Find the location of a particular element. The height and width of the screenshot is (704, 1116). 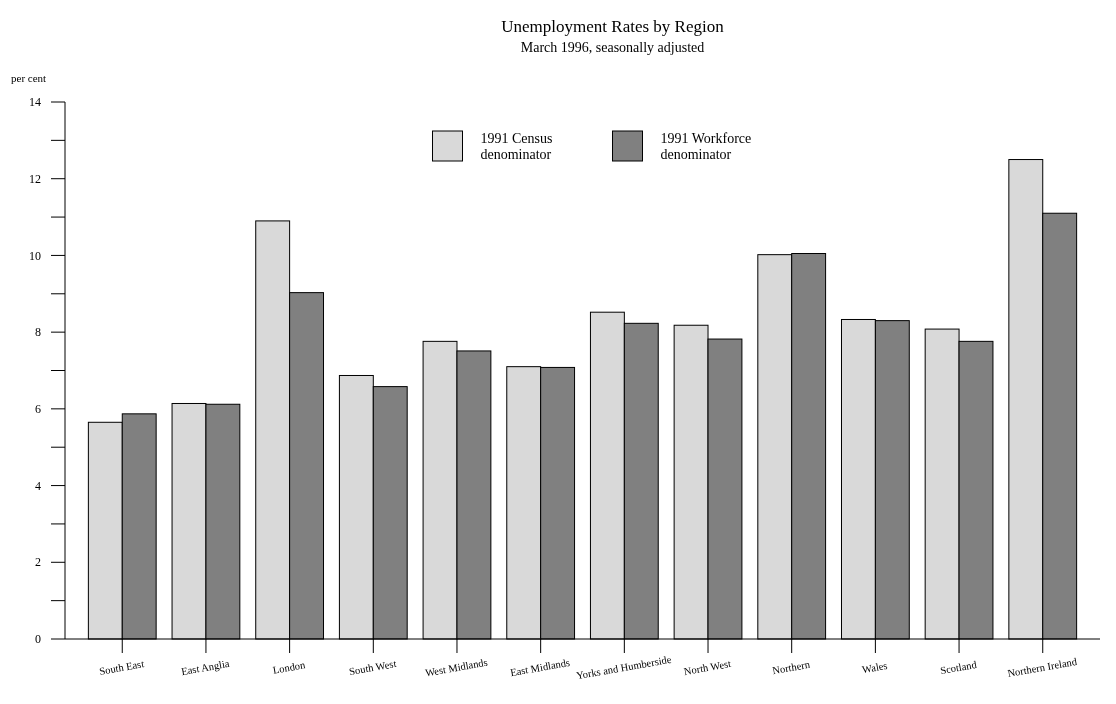

y-tick-label: 12 is located at coordinates (35, 178).